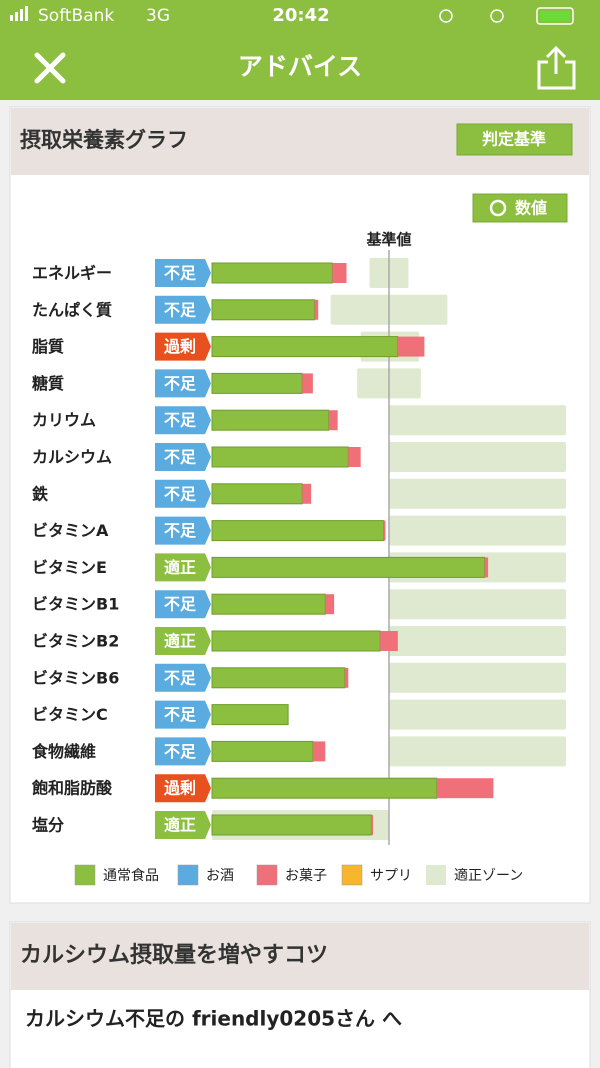  Describe the element at coordinates (104, 140) in the screenshot. I see `card-title: 摂取栄養素グラフ` at that location.